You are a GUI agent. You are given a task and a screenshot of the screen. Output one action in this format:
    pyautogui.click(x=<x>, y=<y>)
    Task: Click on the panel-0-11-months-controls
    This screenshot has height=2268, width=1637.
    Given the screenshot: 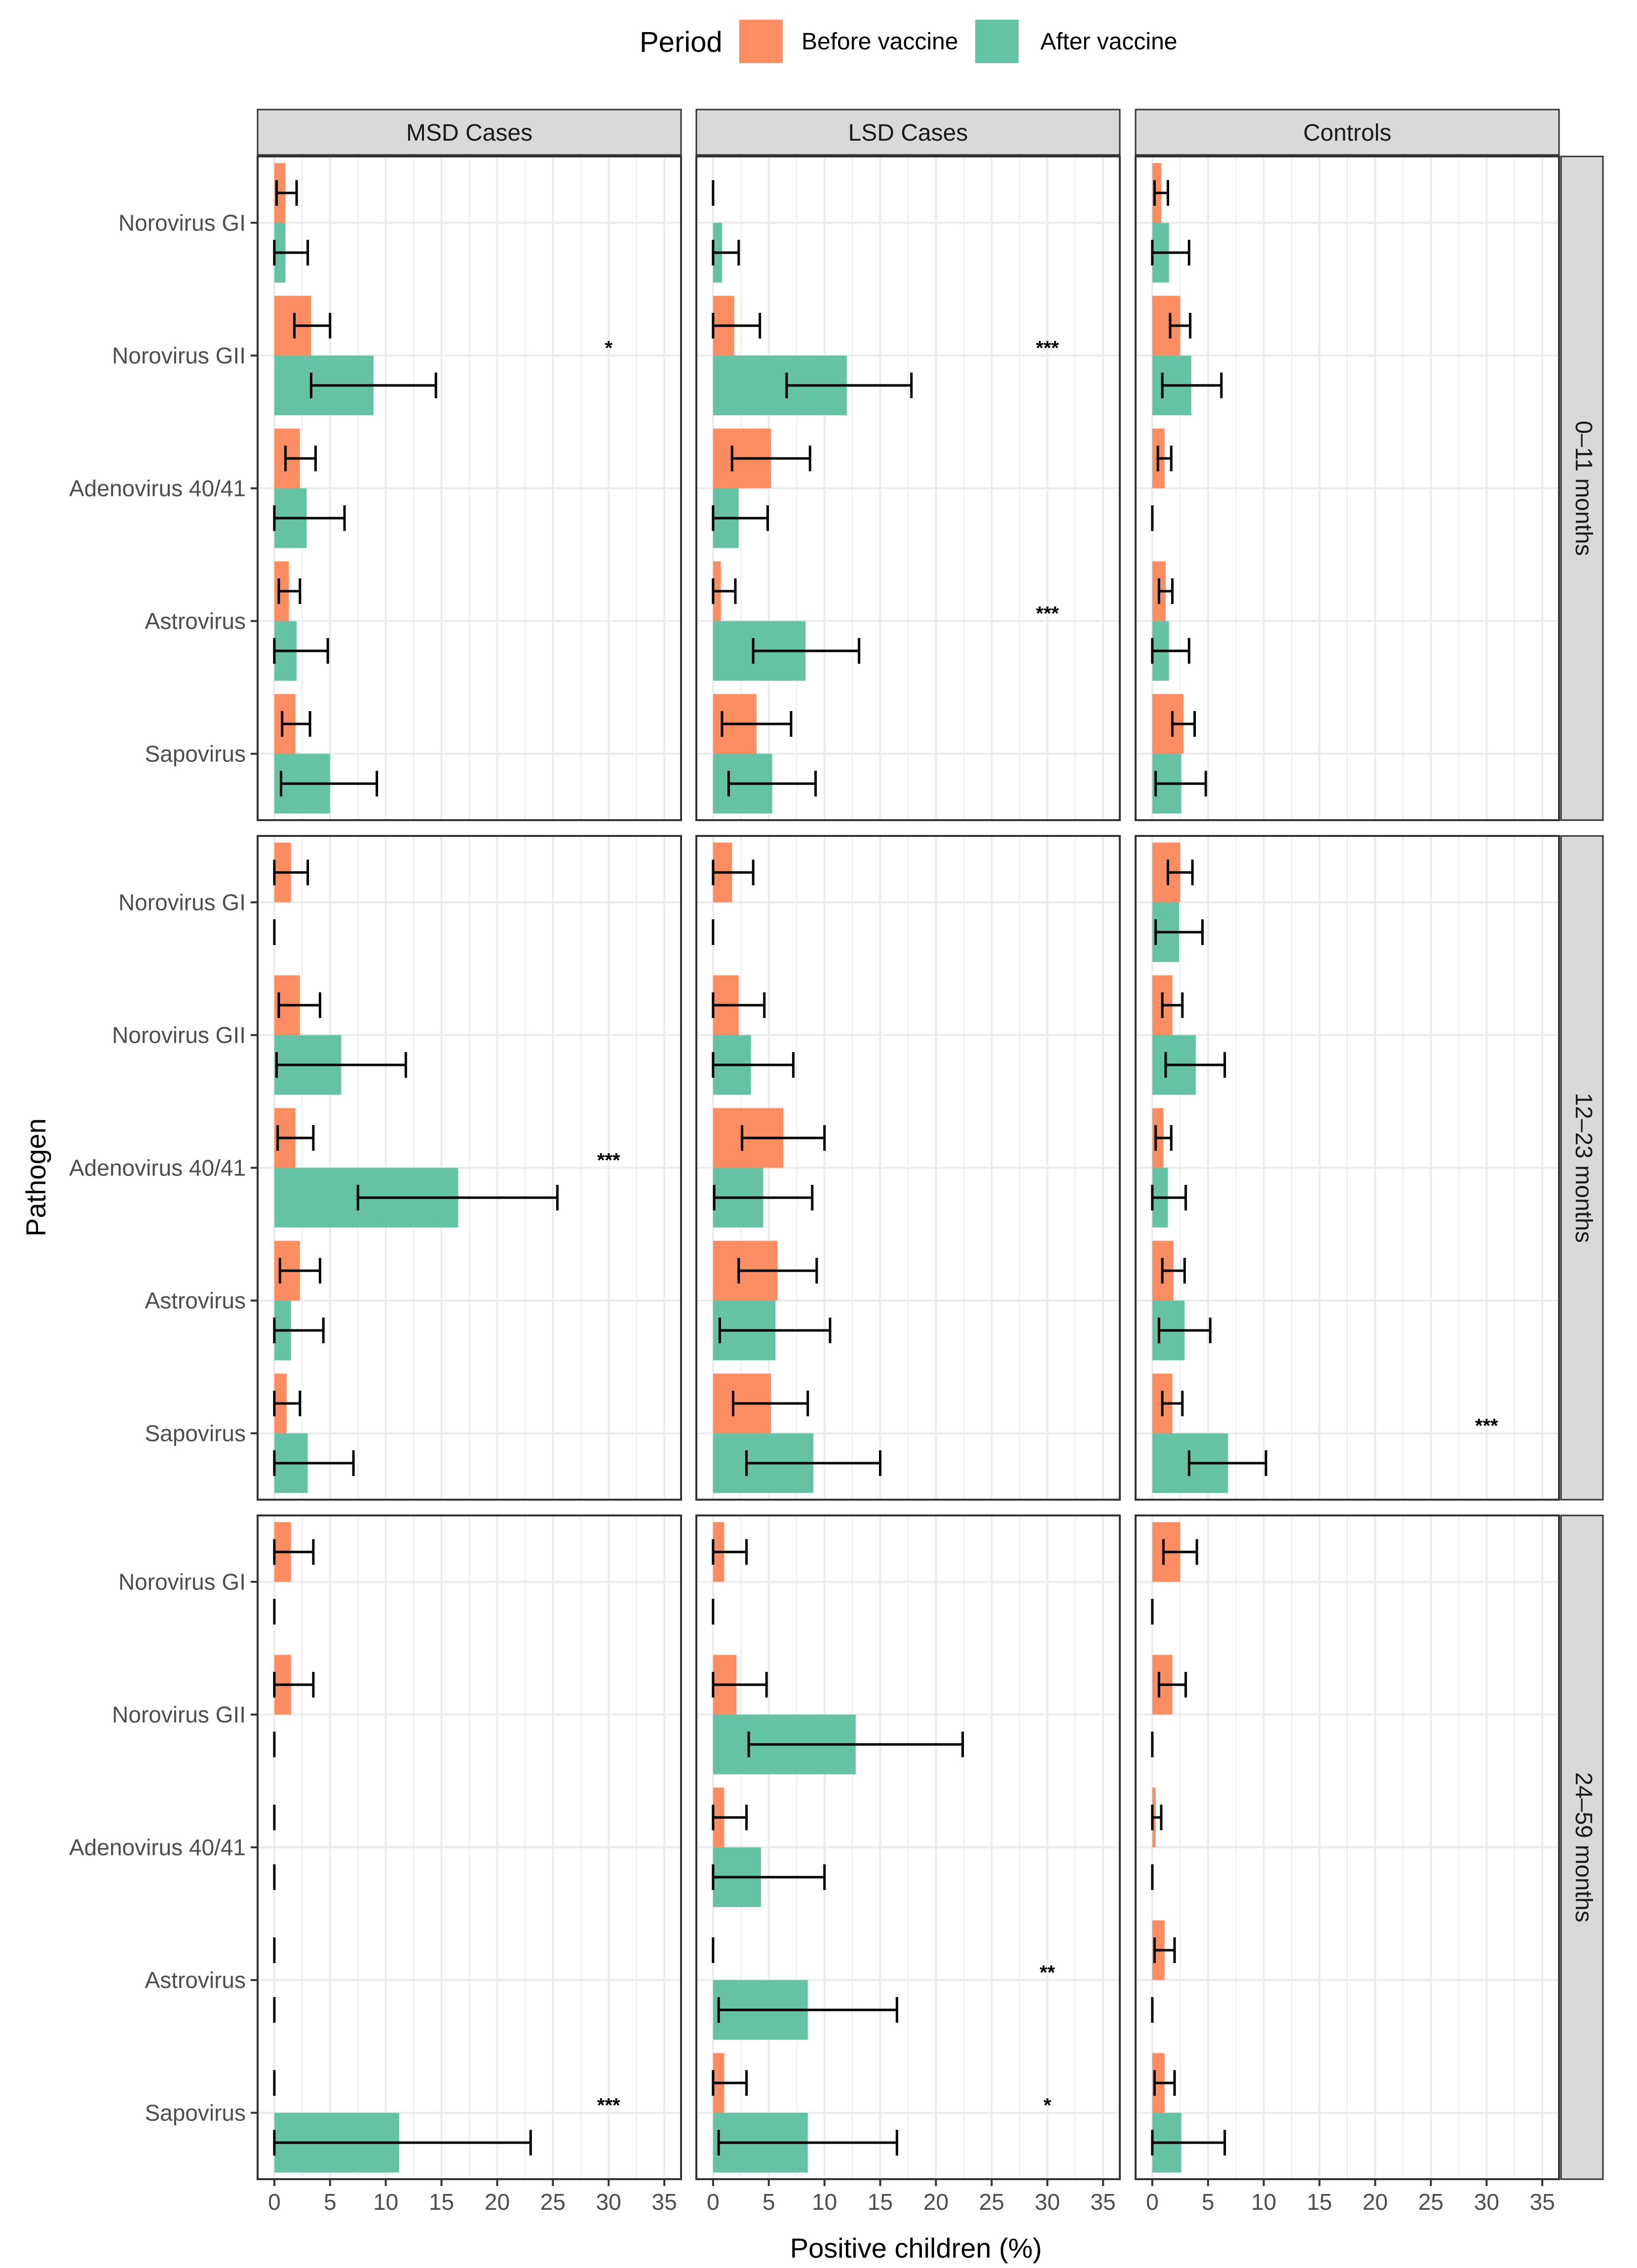 What is the action you would take?
    pyautogui.click(x=1347, y=488)
    